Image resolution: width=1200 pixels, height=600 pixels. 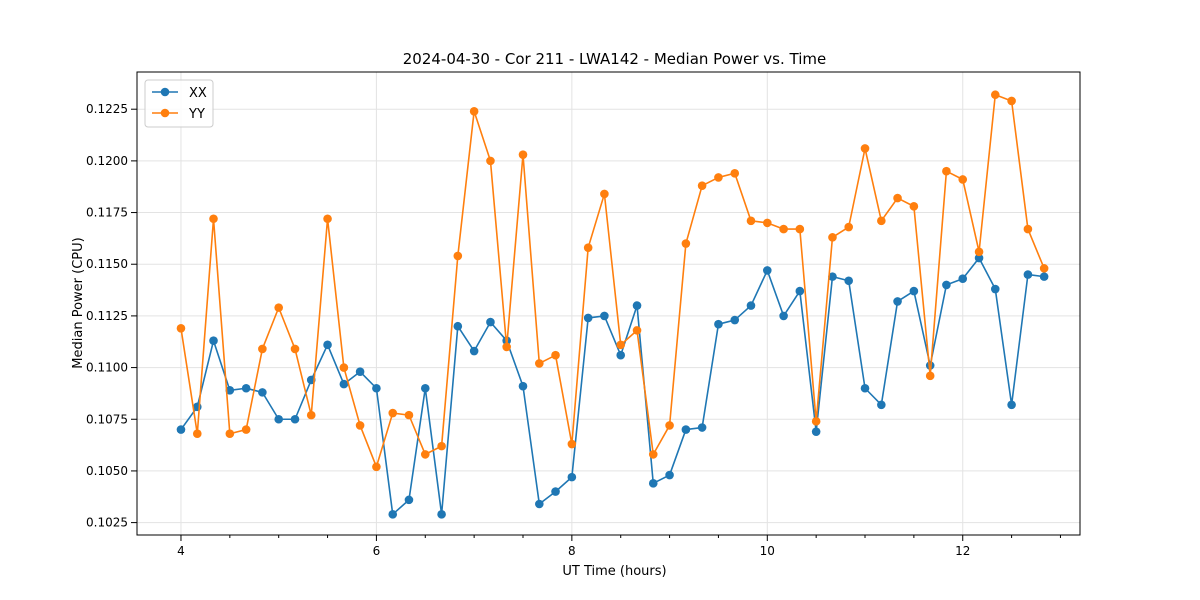 What do you see at coordinates (198, 93) in the screenshot?
I see `legend-label-xx: XX` at bounding box center [198, 93].